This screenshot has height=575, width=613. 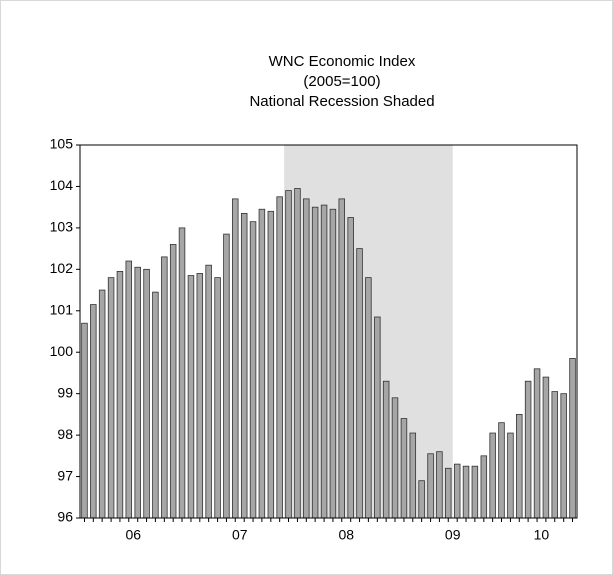 What do you see at coordinates (346, 535) in the screenshot?
I see `x-tick-label: 08` at bounding box center [346, 535].